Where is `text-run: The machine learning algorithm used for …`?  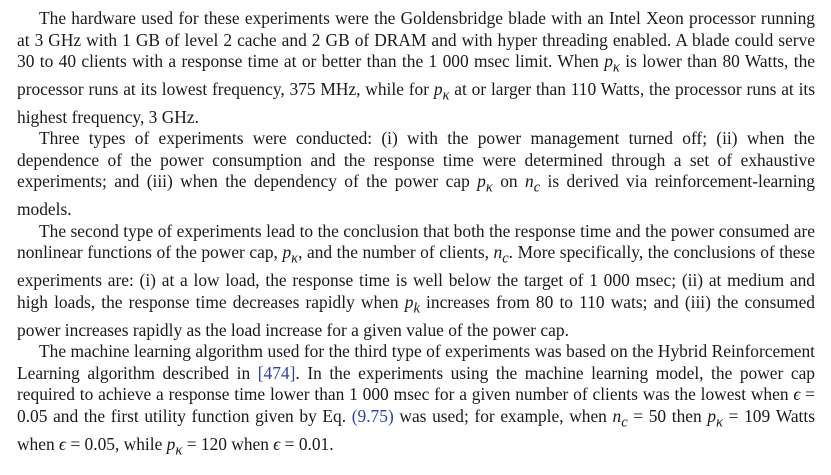
text-run: The machine learning algorithm used for … is located at coordinates (416, 362).